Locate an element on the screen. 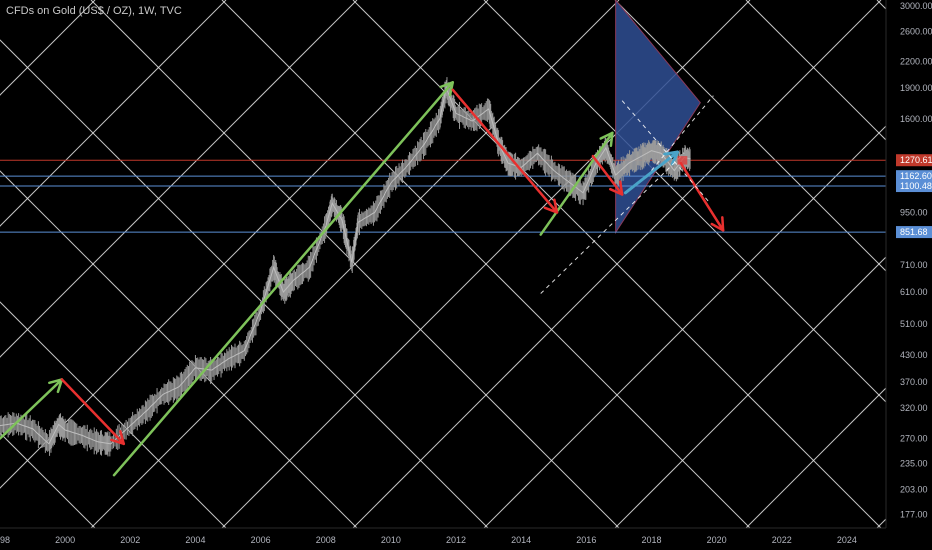 The width and height of the screenshot is (932, 550). price-tick-label: 370.00 is located at coordinates (914, 382).